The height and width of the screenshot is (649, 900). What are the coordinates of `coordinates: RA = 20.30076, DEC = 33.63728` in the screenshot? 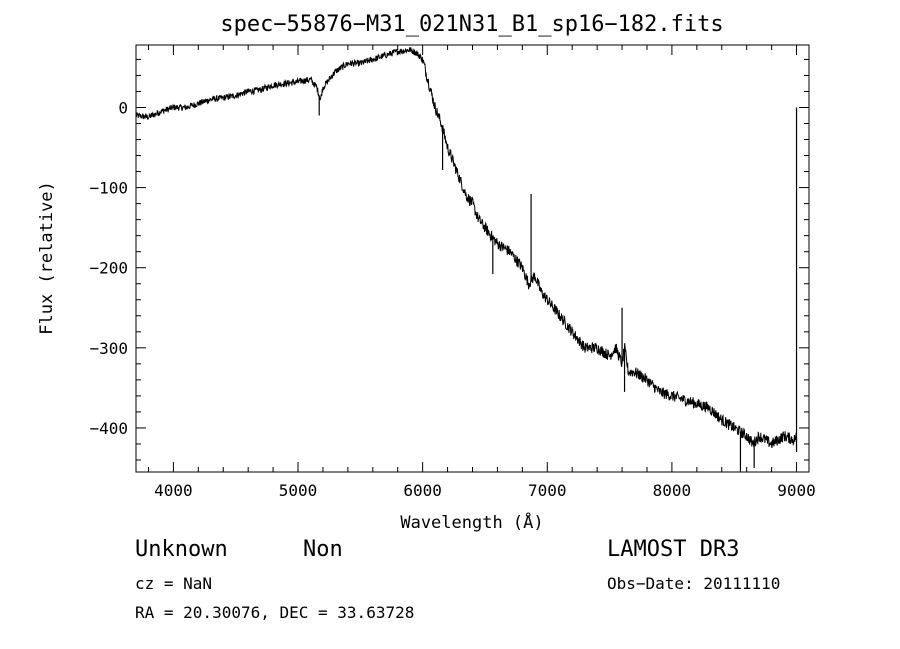 It's located at (275, 612).